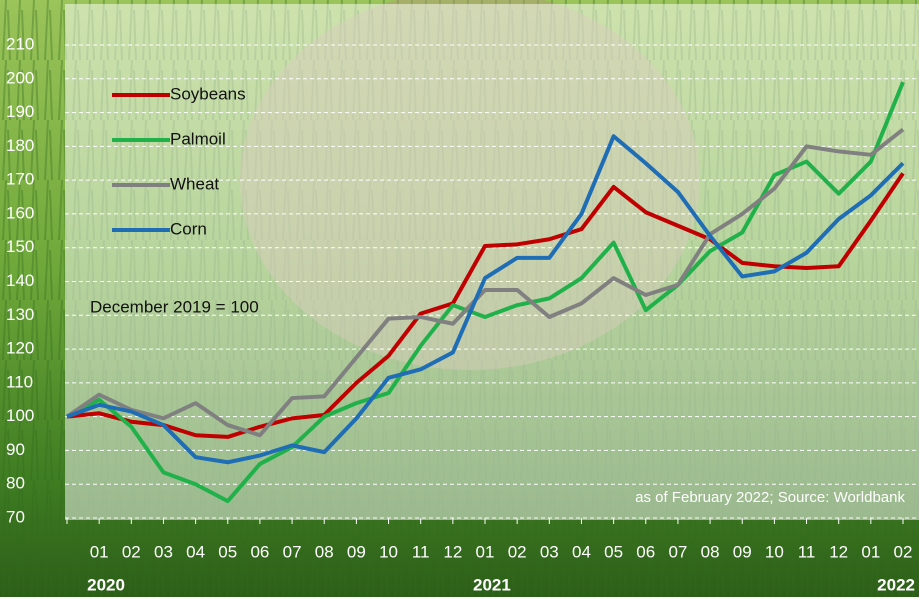  Describe the element at coordinates (15, 449) in the screenshot. I see `y-tick-label: 90` at that location.